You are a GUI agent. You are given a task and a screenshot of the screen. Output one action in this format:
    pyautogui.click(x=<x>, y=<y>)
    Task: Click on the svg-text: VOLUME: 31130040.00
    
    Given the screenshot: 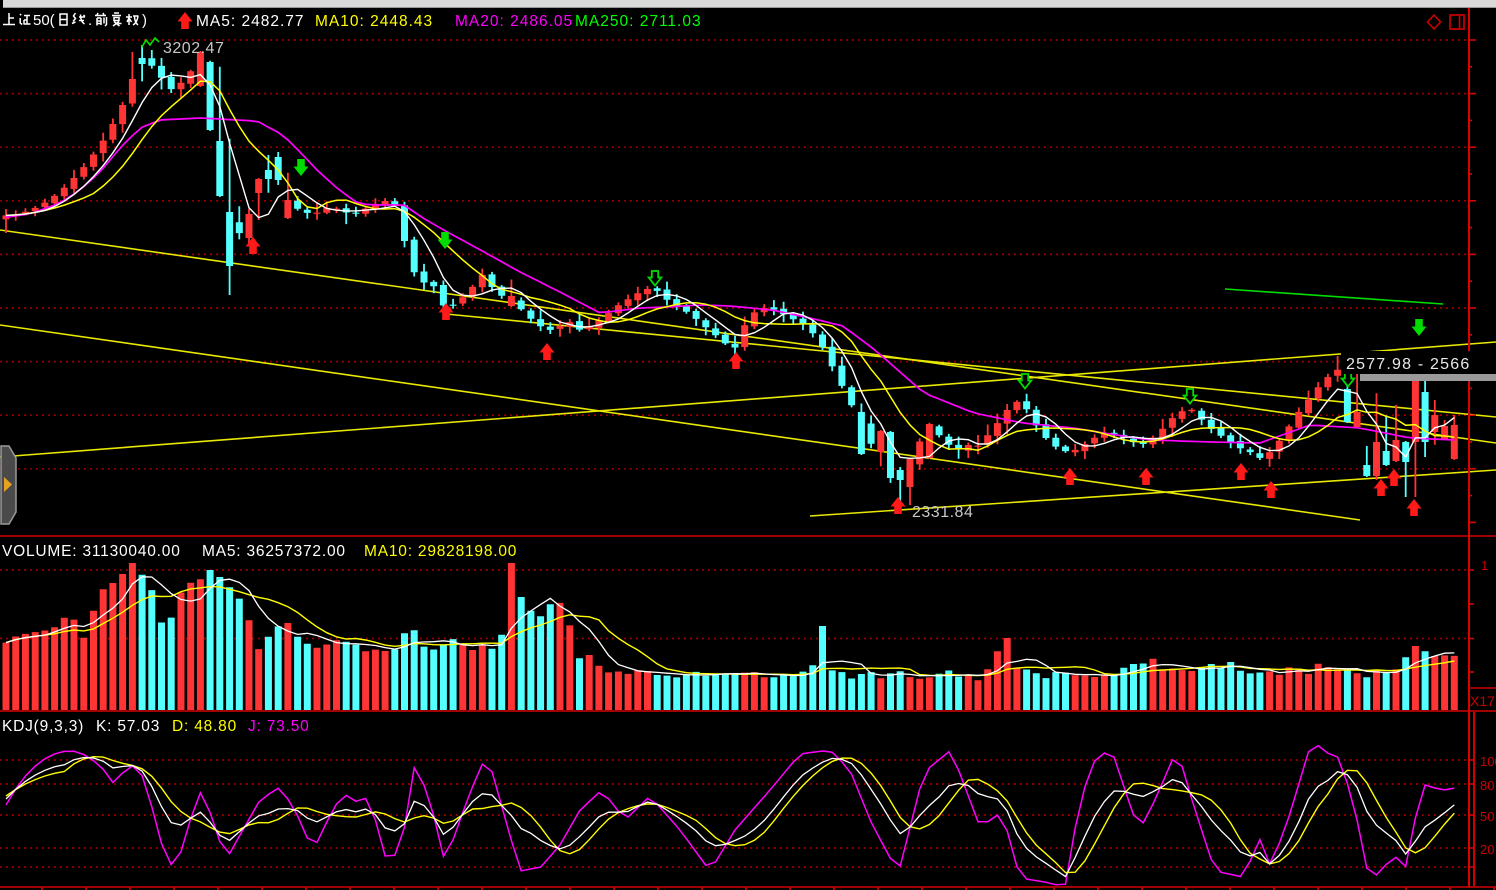 What is the action you would take?
    pyautogui.click(x=91, y=551)
    